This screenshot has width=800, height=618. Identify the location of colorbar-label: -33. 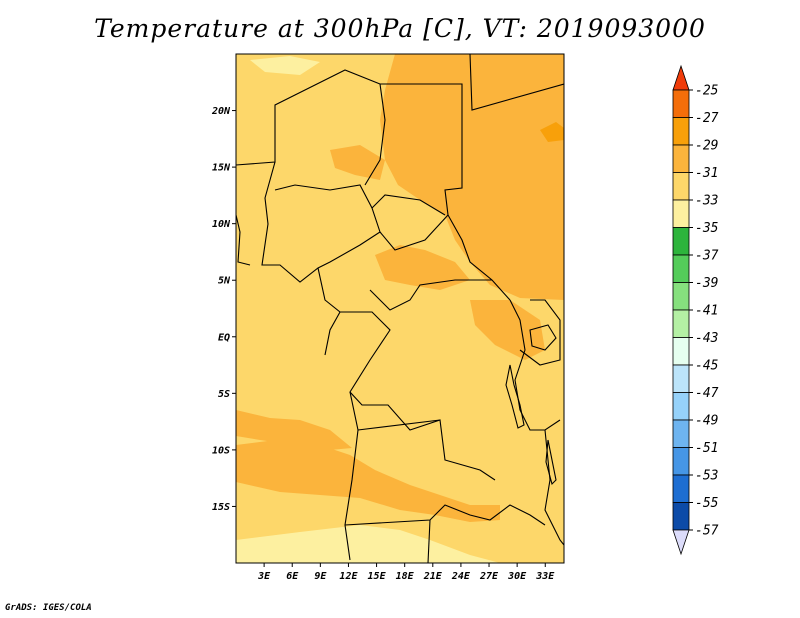
(706, 201).